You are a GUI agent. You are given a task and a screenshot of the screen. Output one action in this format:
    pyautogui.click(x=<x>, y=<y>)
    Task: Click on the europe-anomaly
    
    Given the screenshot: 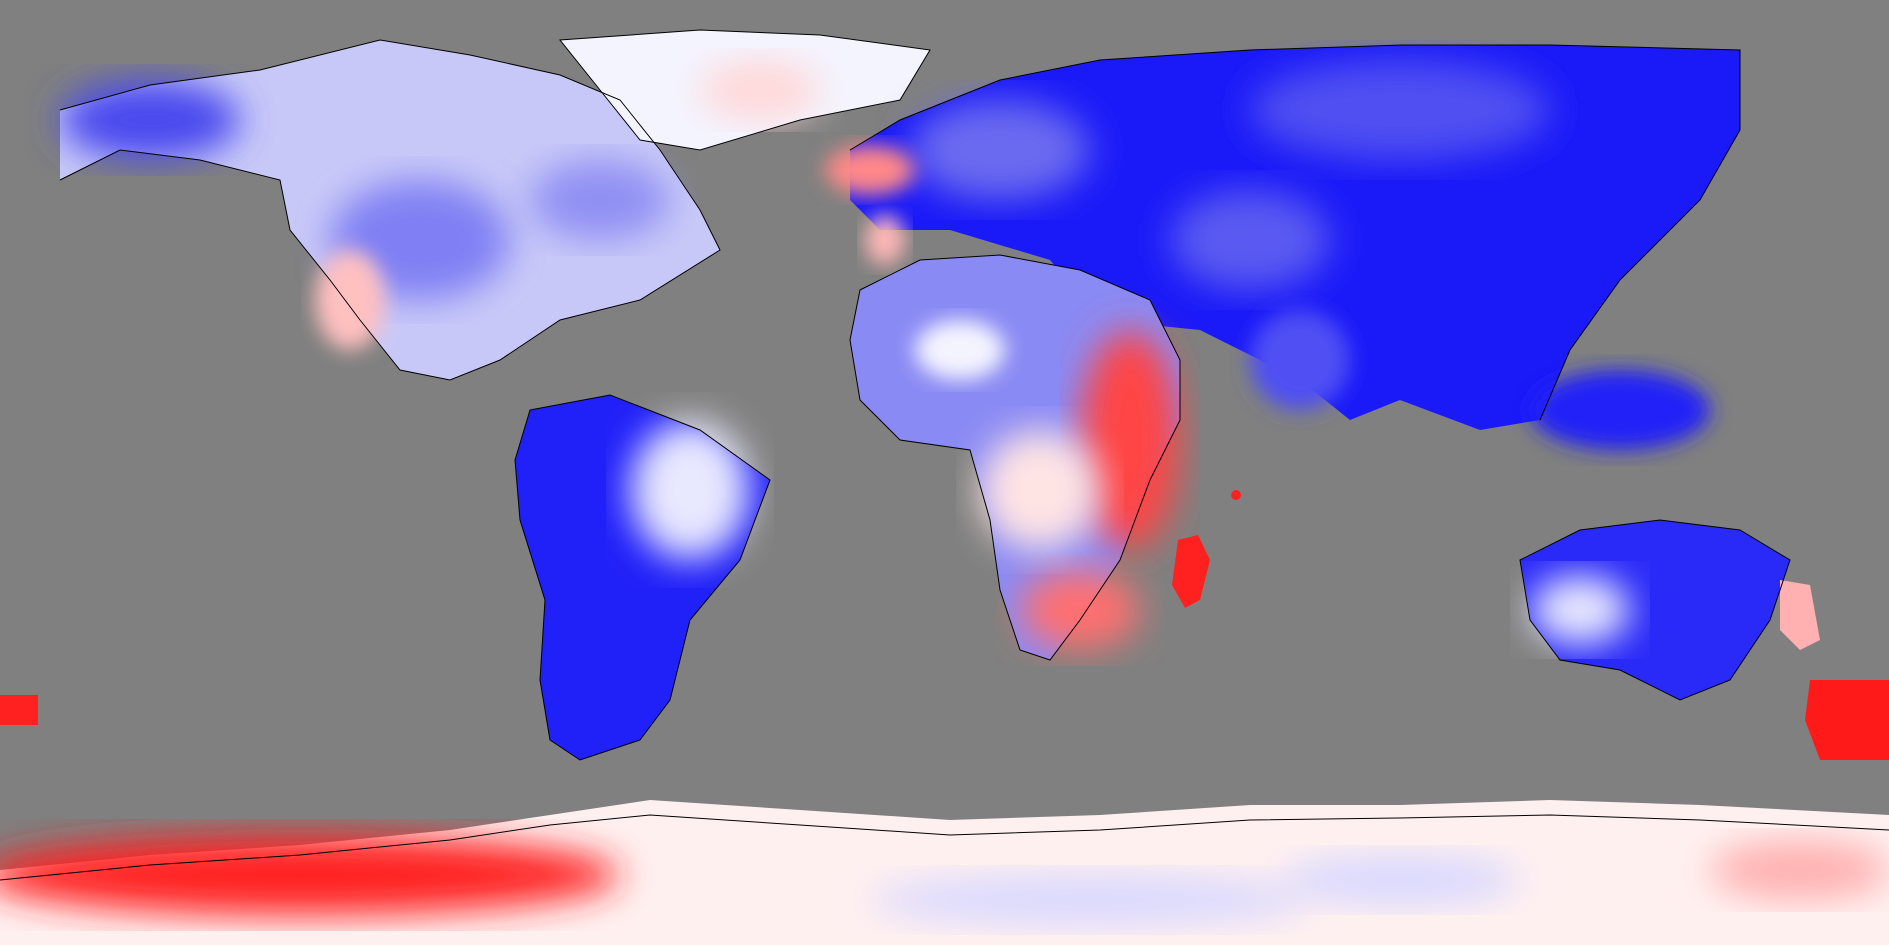 What is the action you would take?
    pyautogui.click(x=1000, y=150)
    